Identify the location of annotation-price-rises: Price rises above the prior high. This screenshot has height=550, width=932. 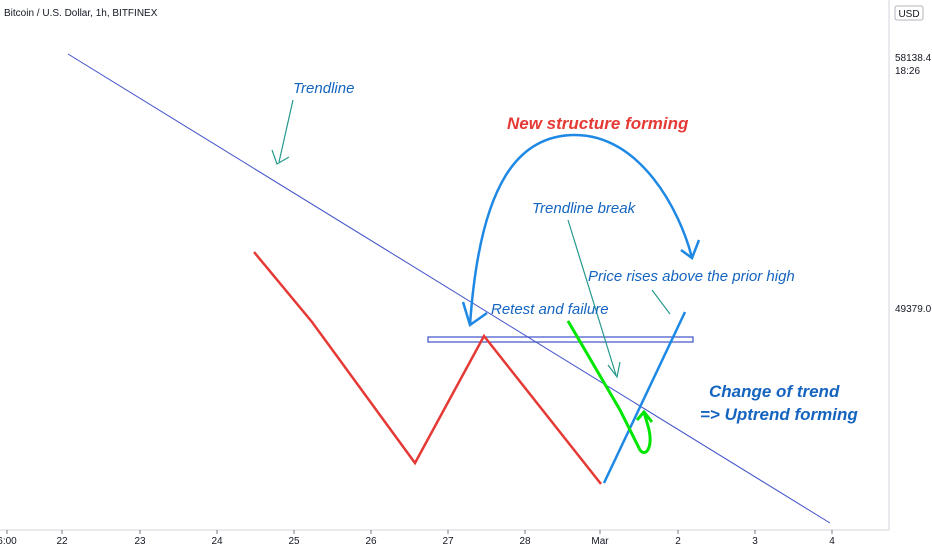
(691, 276).